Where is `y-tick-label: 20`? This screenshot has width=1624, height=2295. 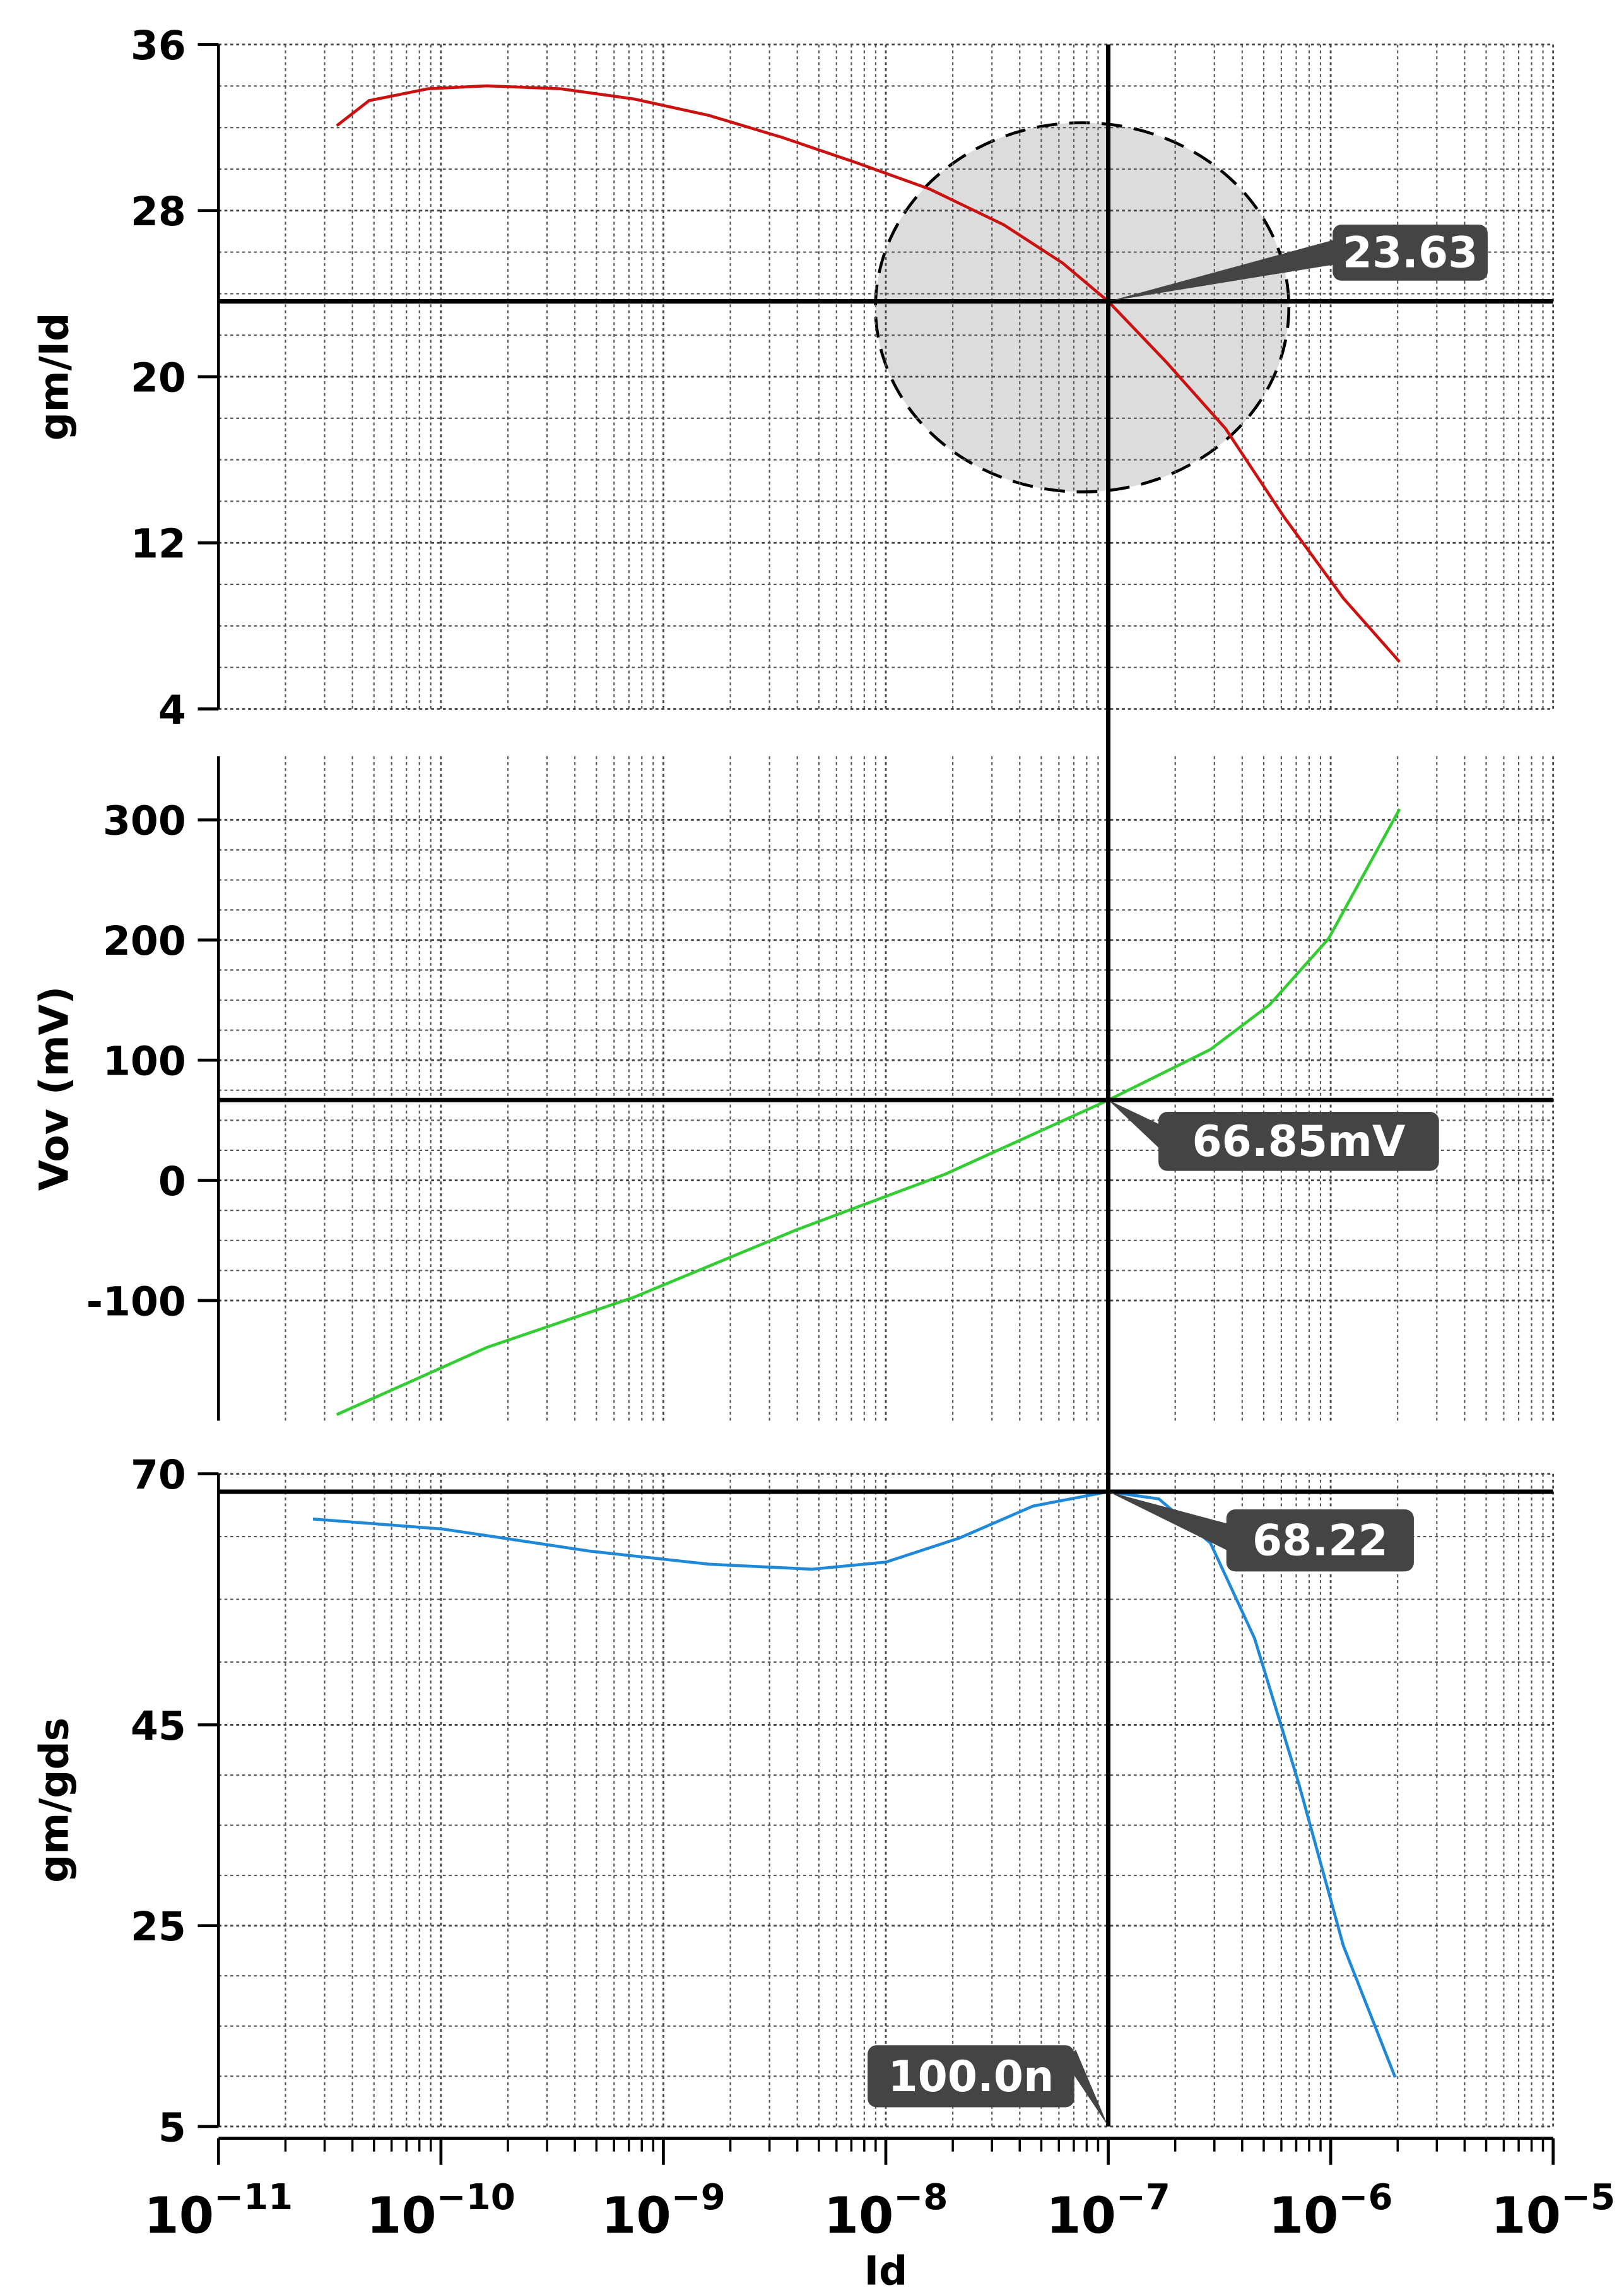 y-tick-label: 20 is located at coordinates (158, 377).